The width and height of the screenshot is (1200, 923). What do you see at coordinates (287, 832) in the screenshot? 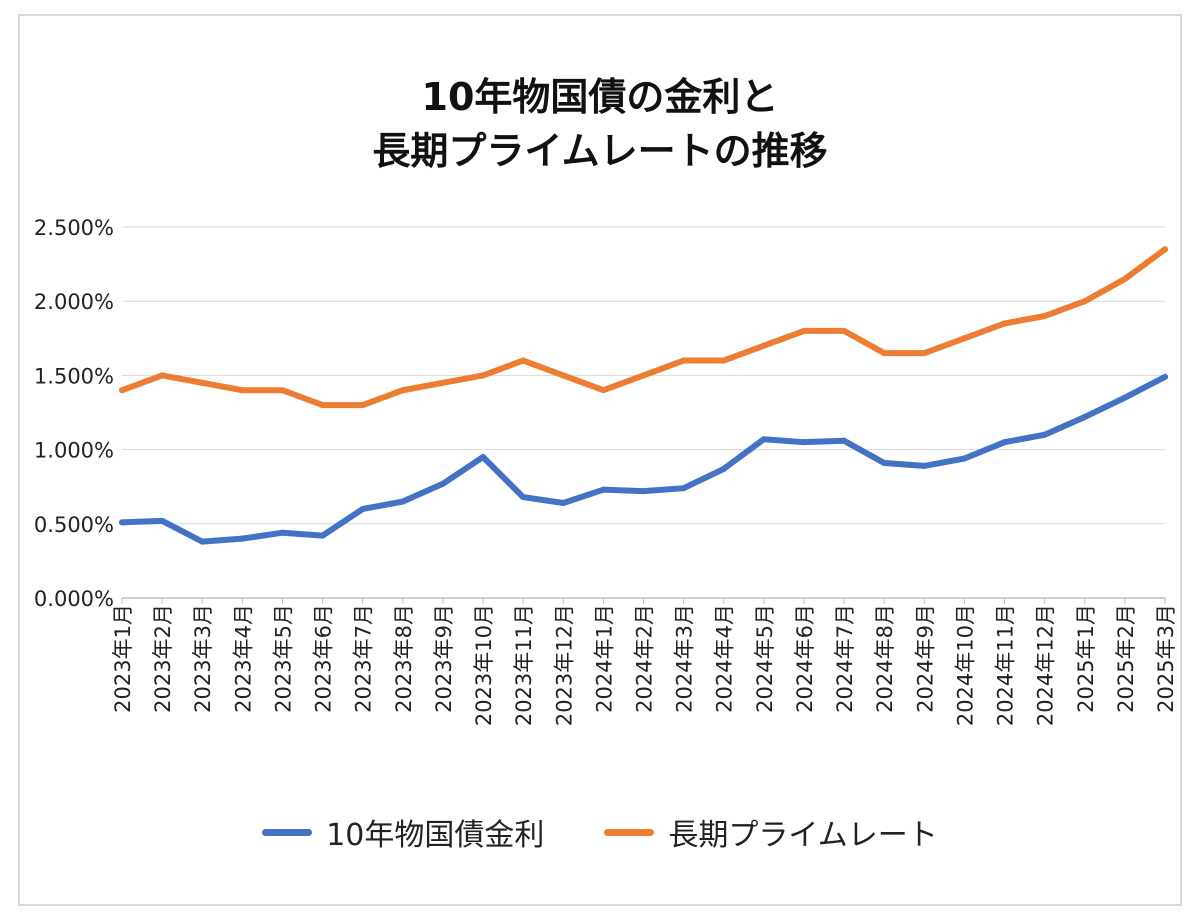
I see `legend-swatch-jgb` at bounding box center [287, 832].